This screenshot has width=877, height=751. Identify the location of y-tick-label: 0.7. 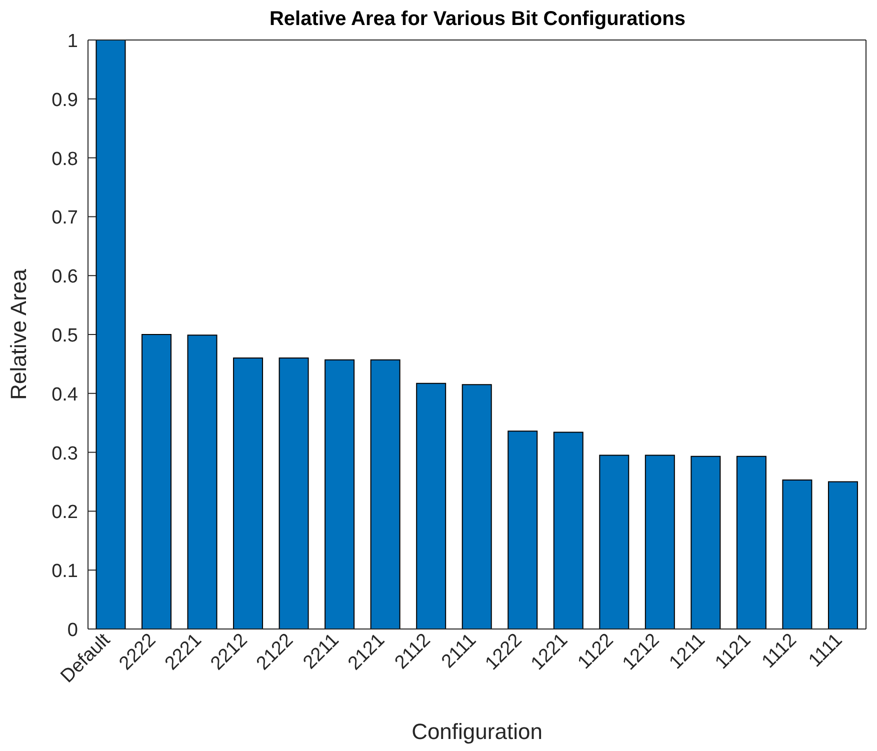
(65, 218).